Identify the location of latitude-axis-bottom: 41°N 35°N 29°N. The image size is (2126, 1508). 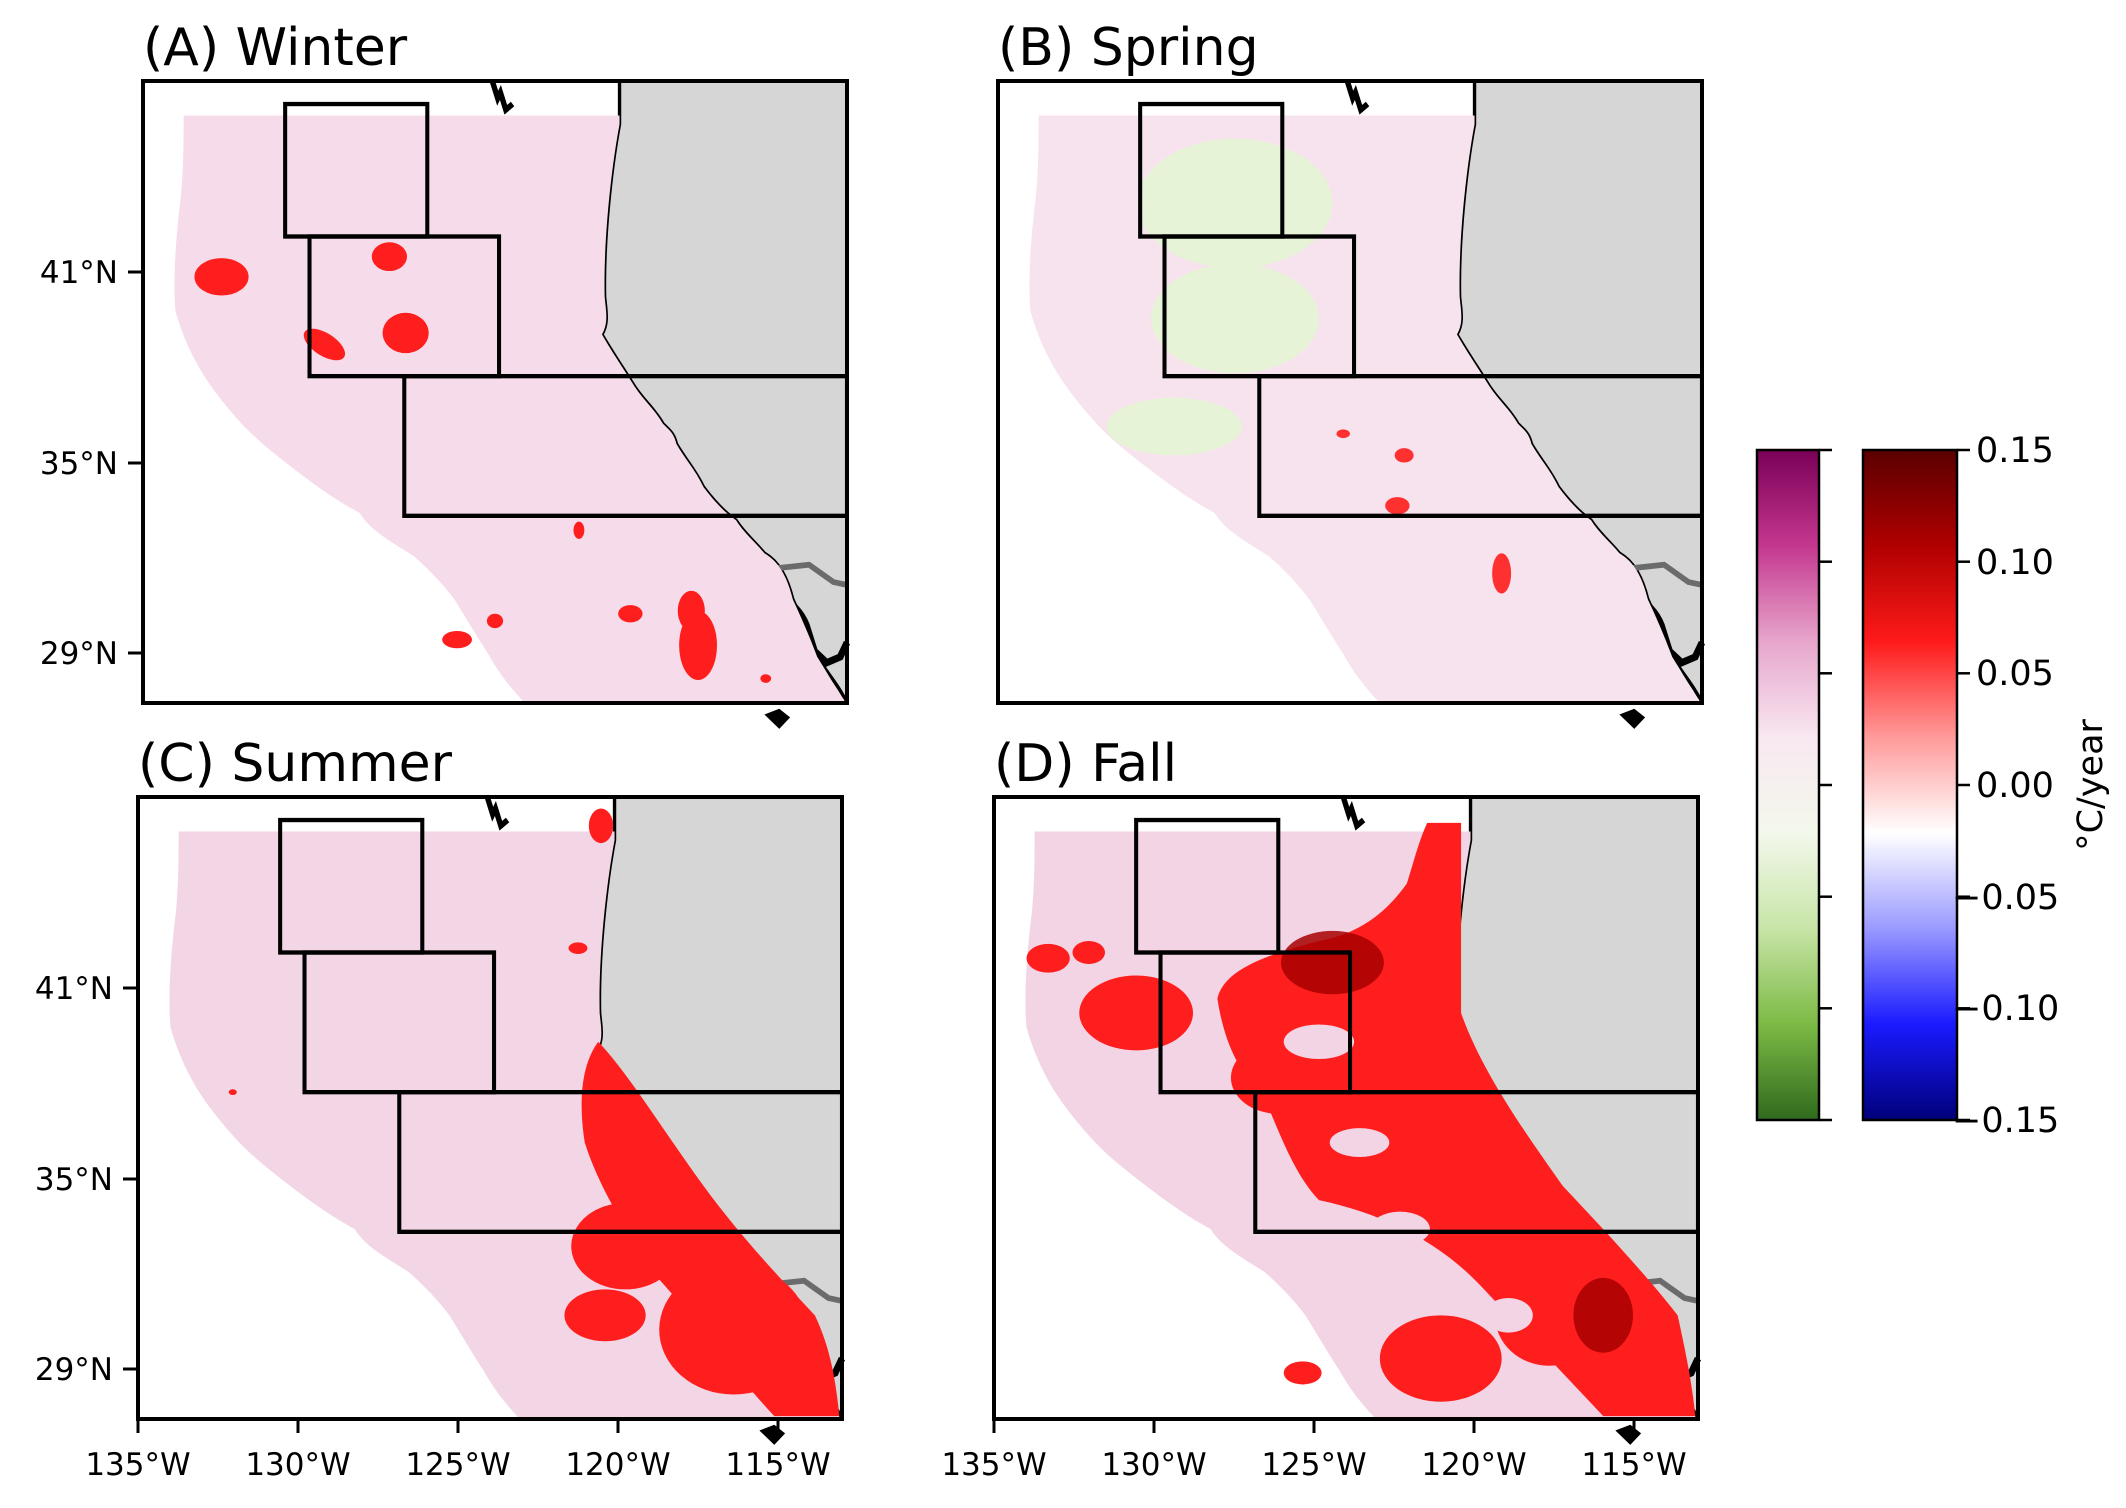
(86, 1179).